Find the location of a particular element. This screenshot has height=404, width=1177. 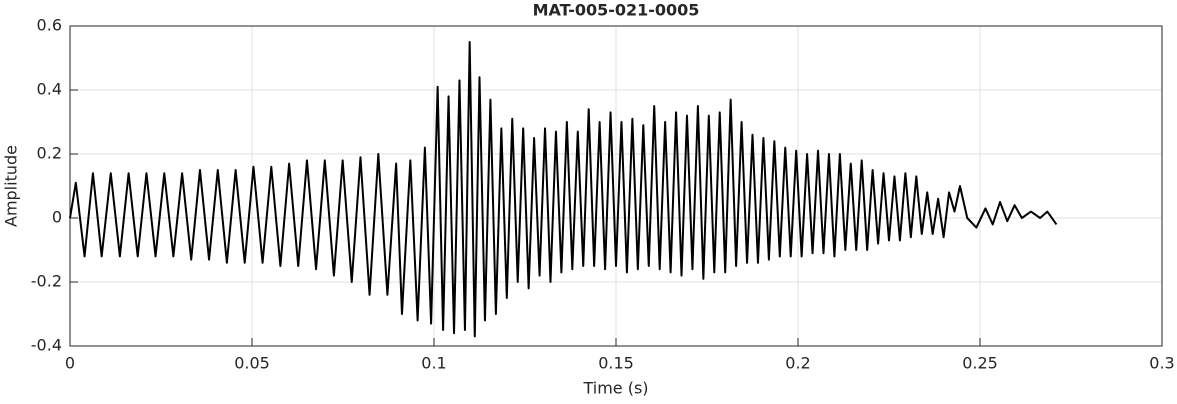

x-tick-label: 0.2 is located at coordinates (797, 363).